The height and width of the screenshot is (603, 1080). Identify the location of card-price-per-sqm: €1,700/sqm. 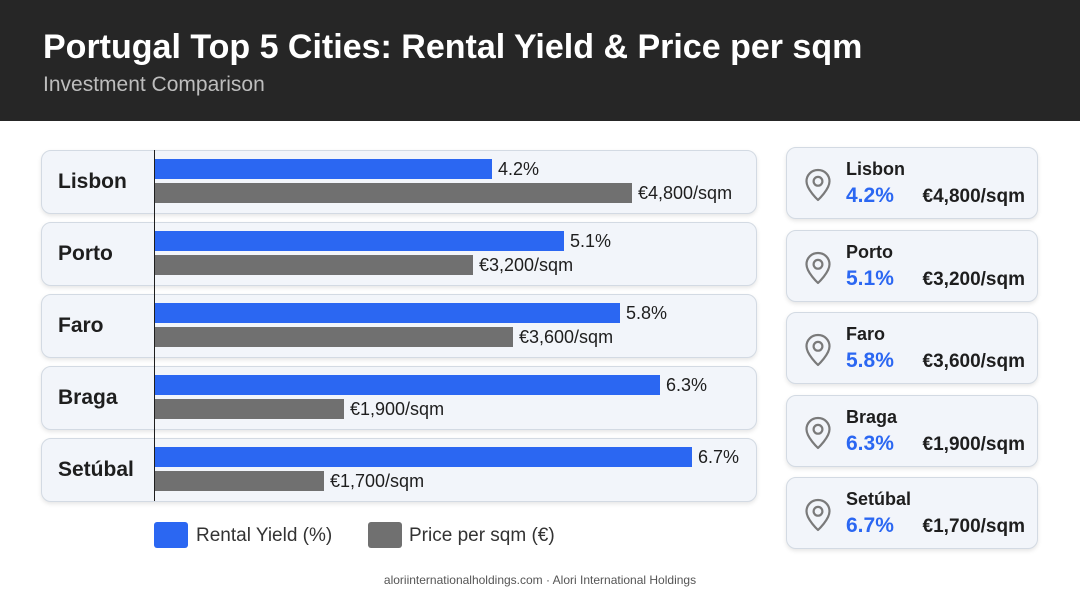
(973, 526).